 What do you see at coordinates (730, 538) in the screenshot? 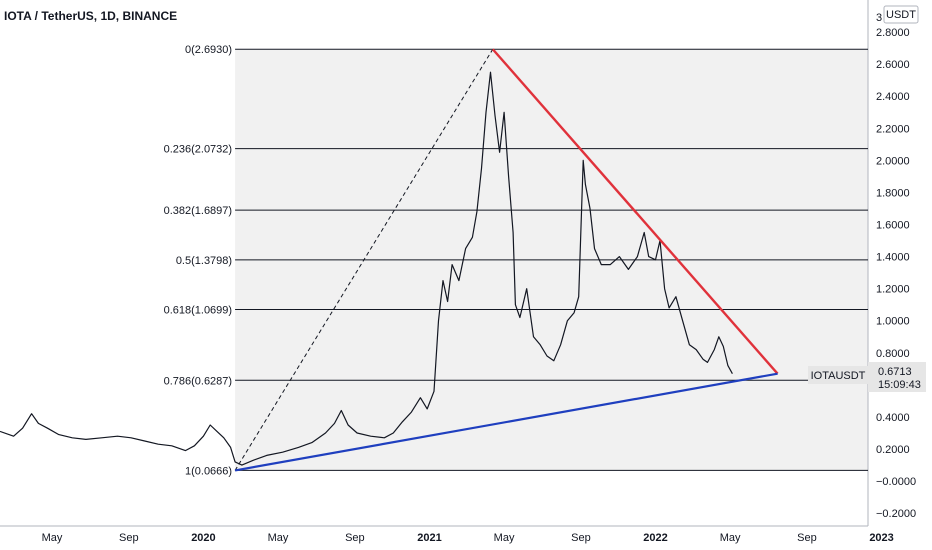
I see `x-tick-label-9: May` at bounding box center [730, 538].